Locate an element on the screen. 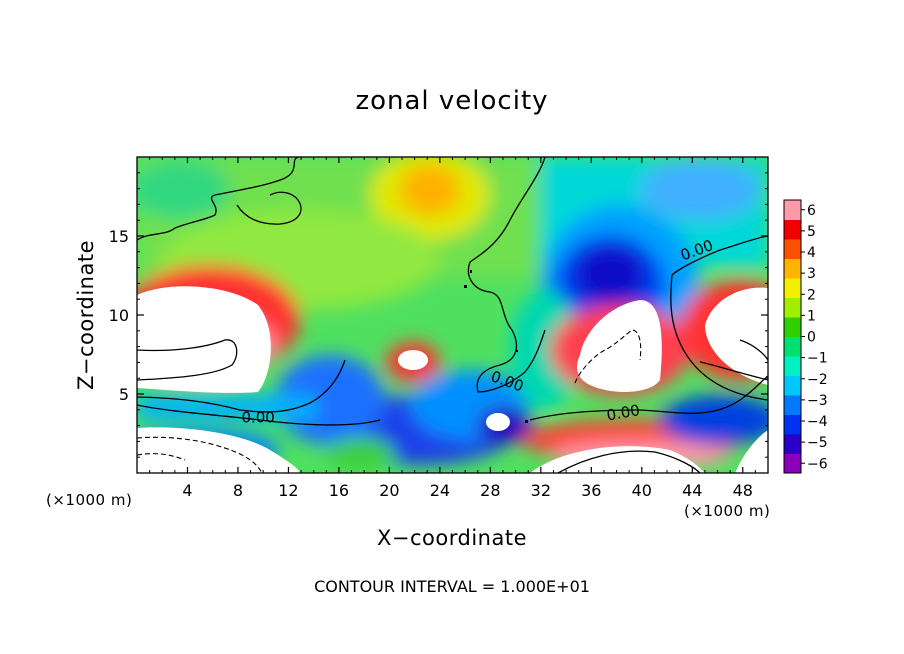 The height and width of the screenshot is (654, 904). colorbar-tick-label: −4 is located at coordinates (817, 422).